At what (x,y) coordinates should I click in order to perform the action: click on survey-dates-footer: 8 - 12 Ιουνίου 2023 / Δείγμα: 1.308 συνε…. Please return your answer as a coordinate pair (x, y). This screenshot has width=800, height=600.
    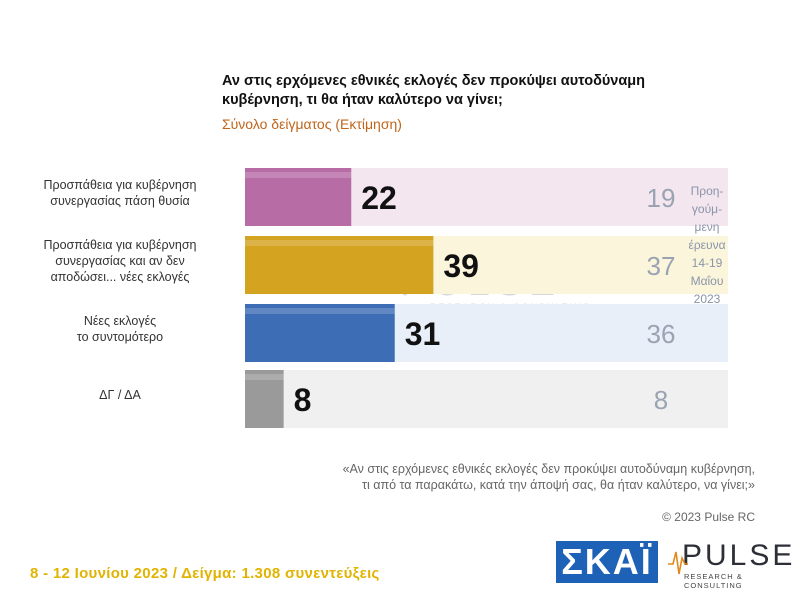
    Looking at the image, I should click on (205, 573).